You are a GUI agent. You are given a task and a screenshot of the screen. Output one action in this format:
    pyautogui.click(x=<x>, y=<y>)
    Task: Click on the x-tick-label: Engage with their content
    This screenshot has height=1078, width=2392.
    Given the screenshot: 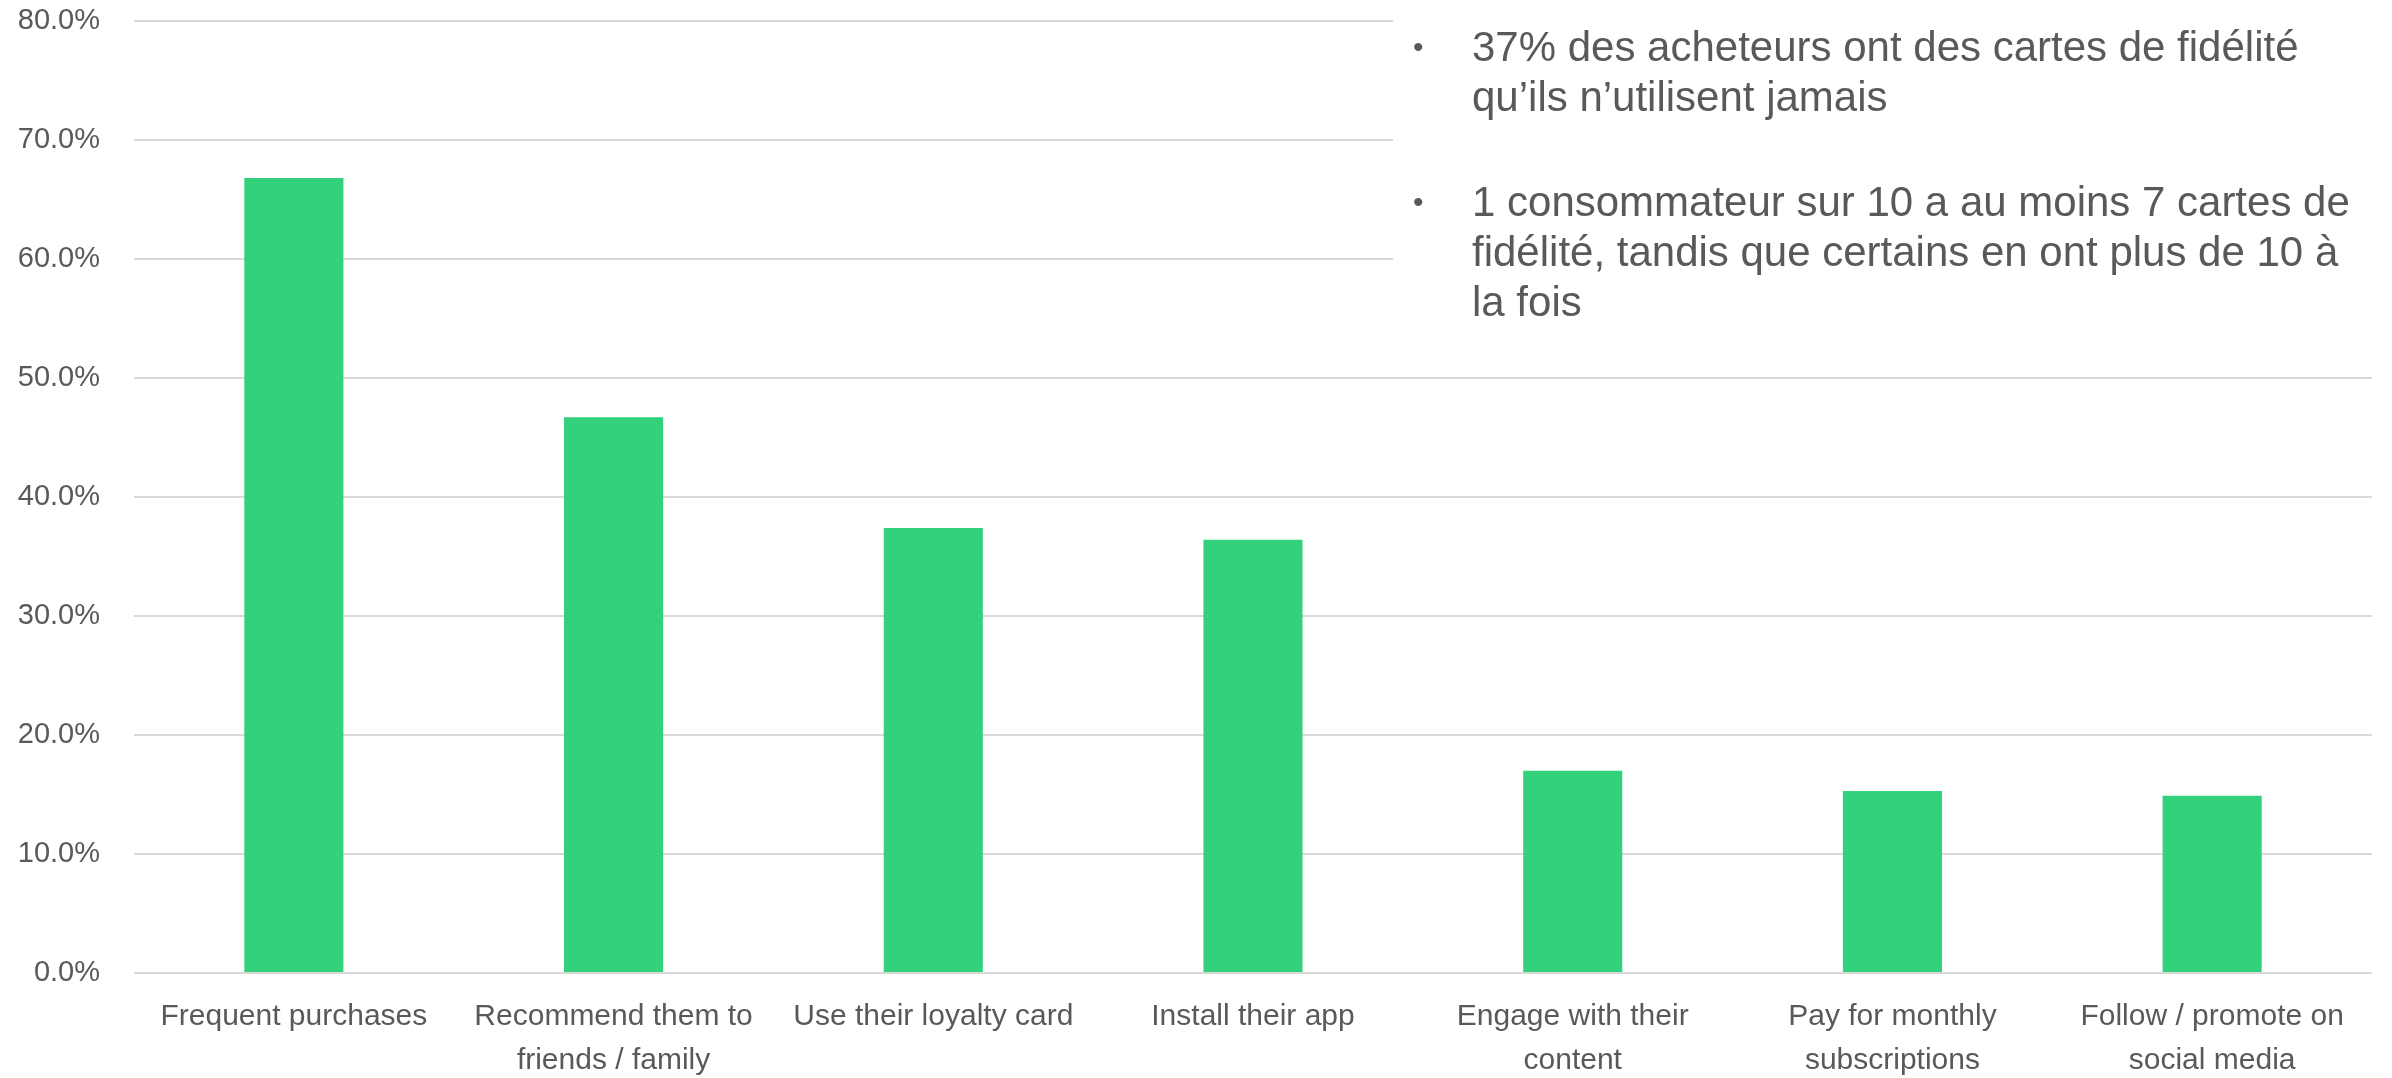 What is the action you would take?
    pyautogui.click(x=1572, y=1036)
    